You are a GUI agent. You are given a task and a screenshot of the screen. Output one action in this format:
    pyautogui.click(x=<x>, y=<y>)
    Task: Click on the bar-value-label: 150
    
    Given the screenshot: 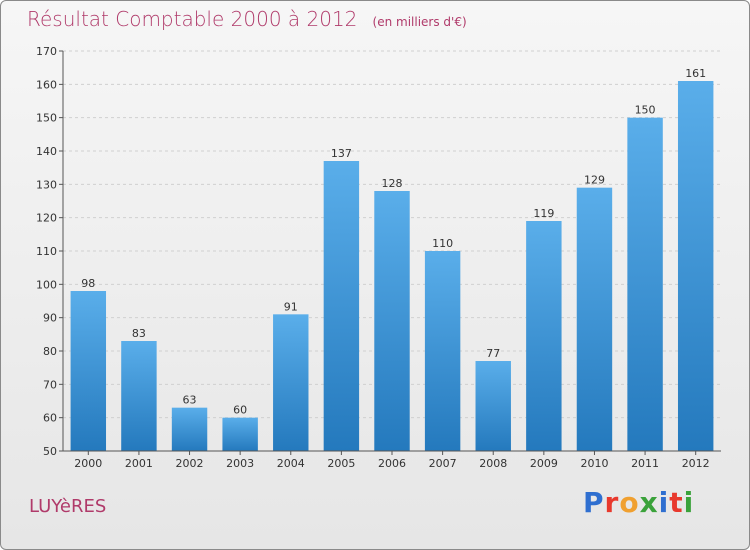 What is the action you would take?
    pyautogui.click(x=645, y=110)
    